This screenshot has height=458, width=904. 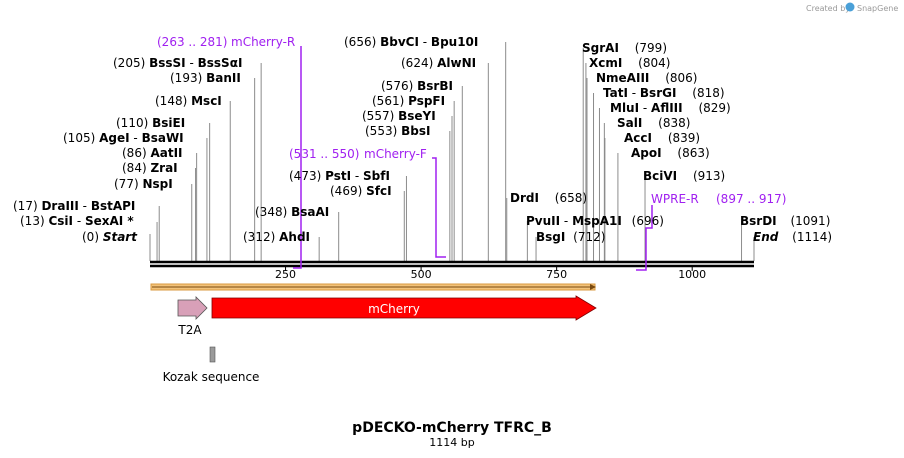 What do you see at coordinates (692, 274) in the screenshot?
I see `ruler-label-1000: 1000` at bounding box center [692, 274].